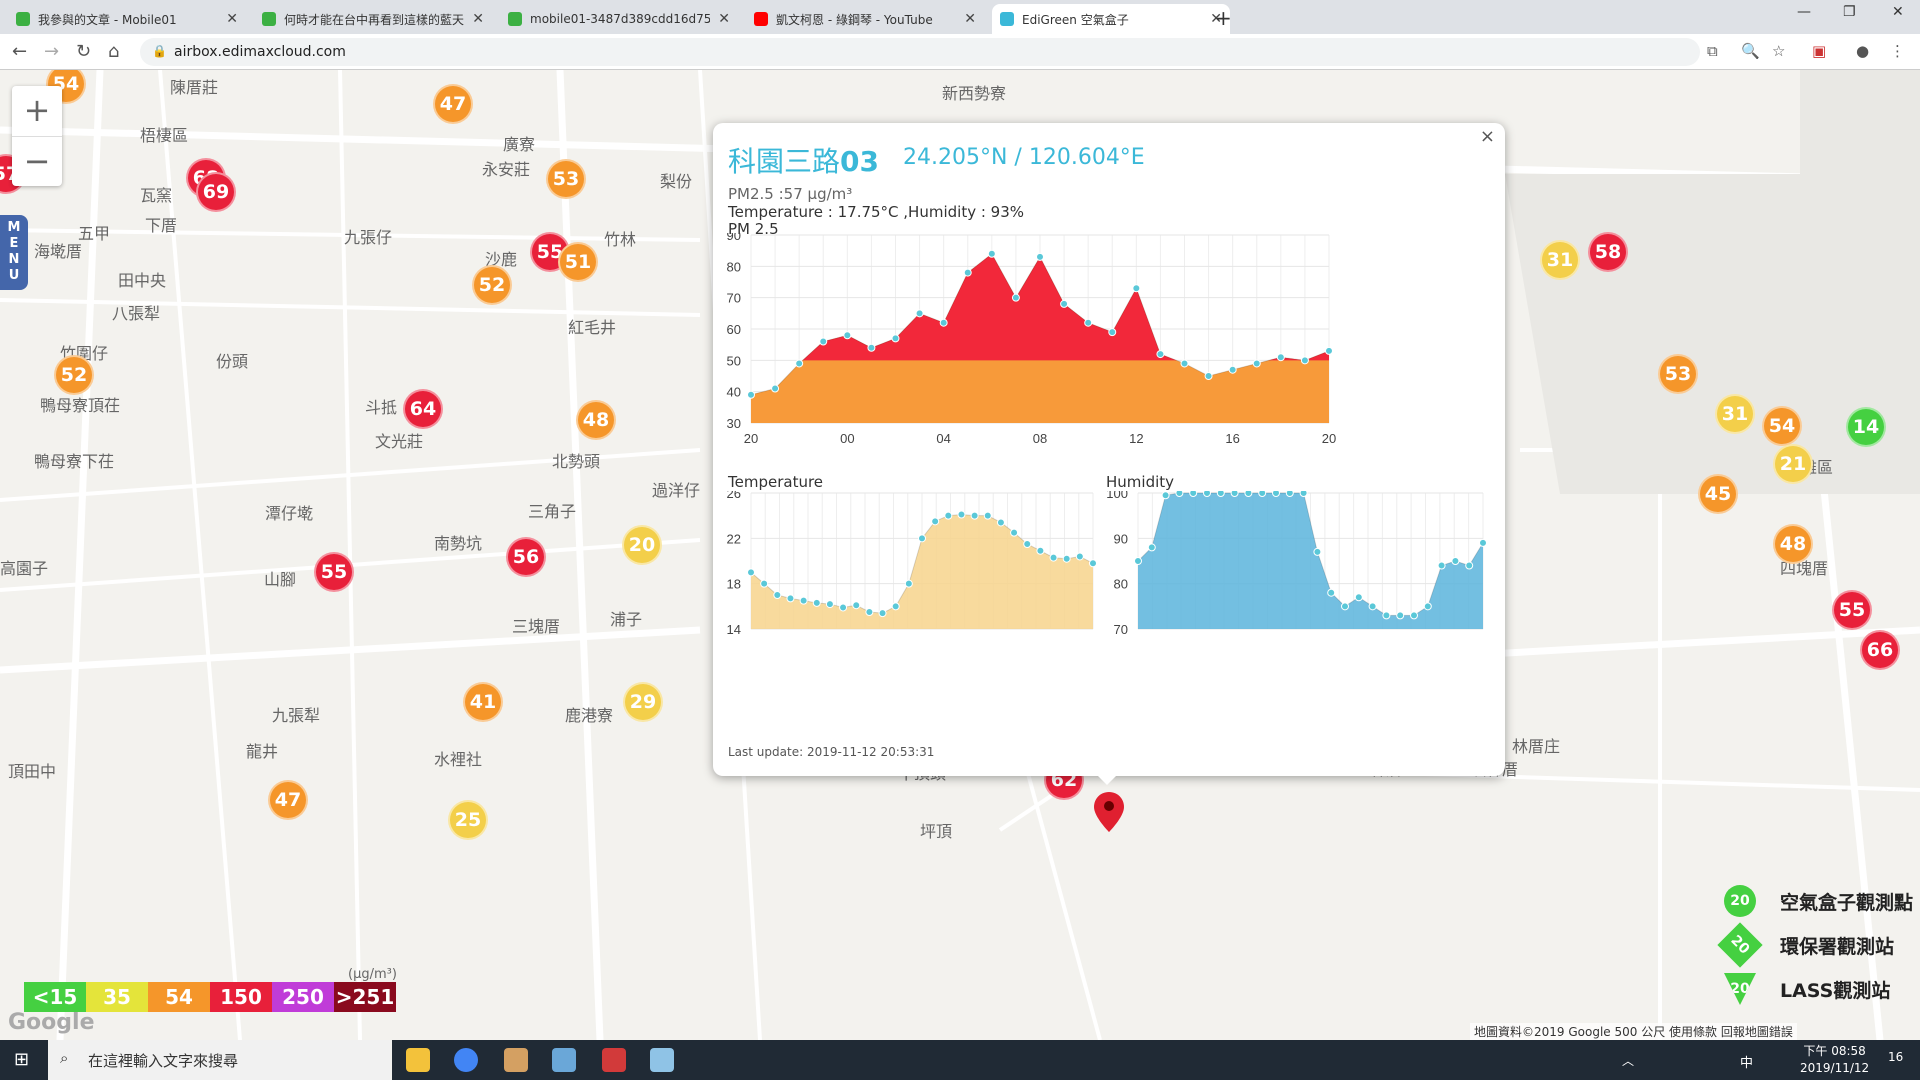  I want to click on popup-tail, so click(1107, 778).